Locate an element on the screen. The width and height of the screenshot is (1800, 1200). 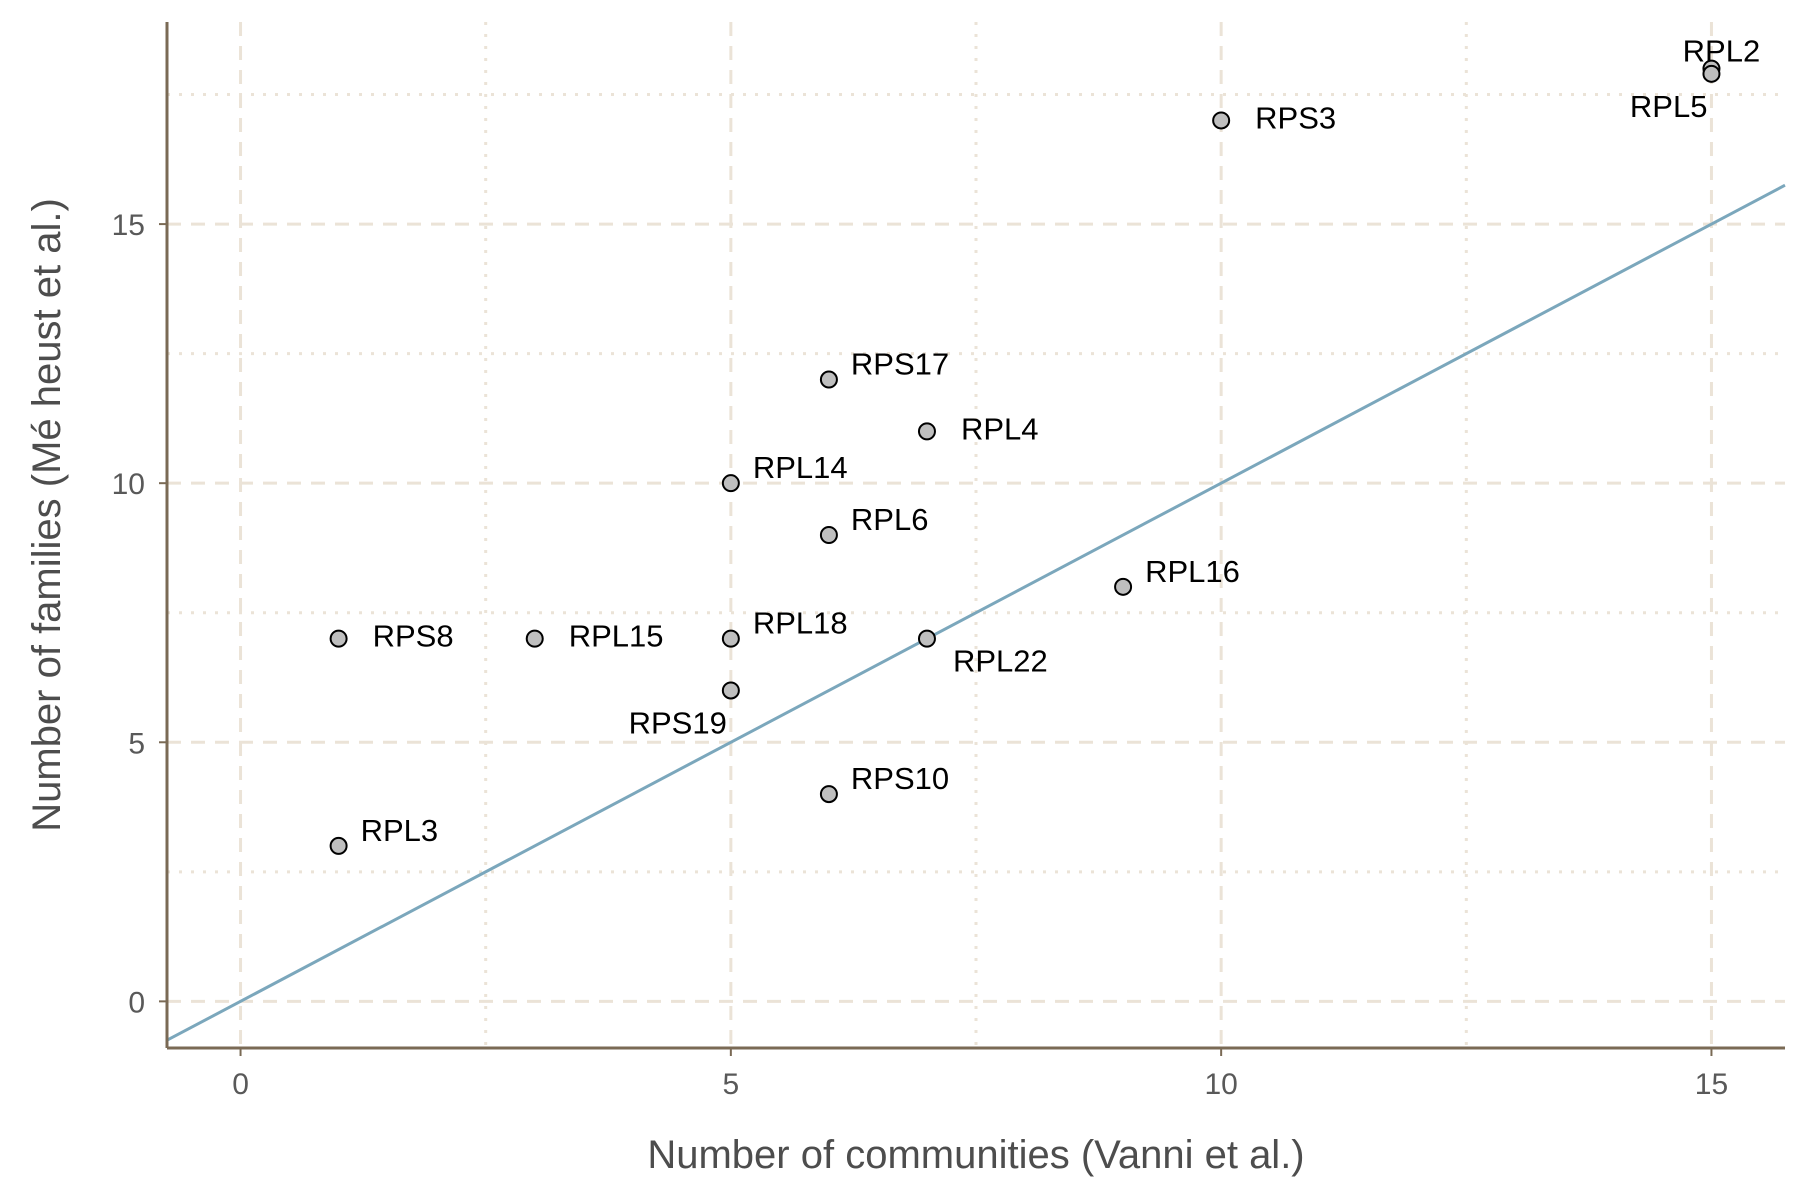
y-axis-title: Number of families (Mé heust et al.) is located at coordinates (47, 515).